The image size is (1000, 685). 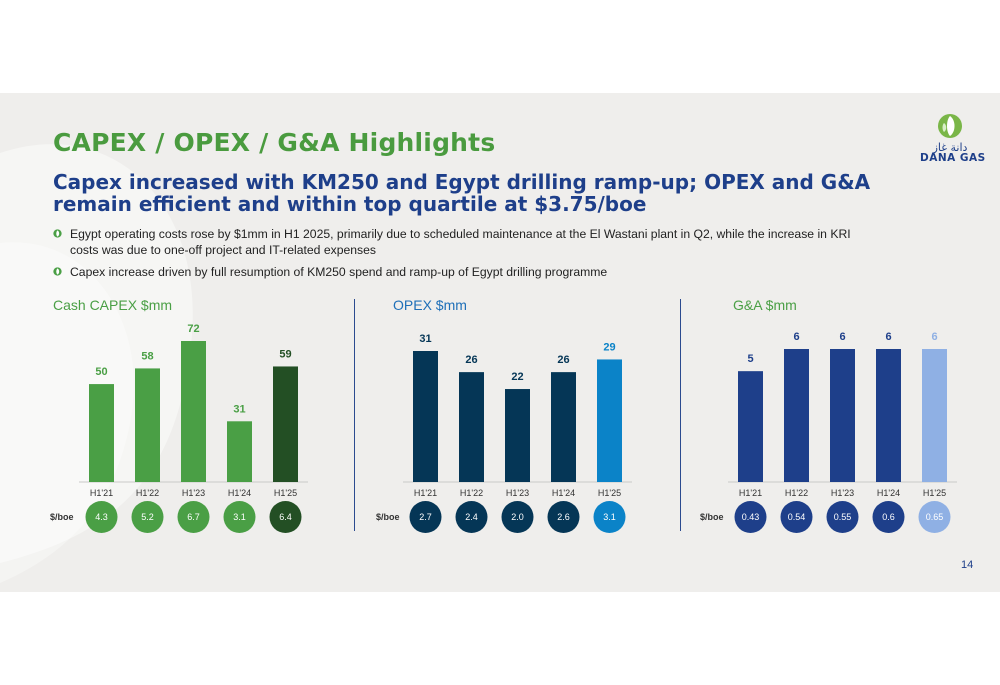 I want to click on per-boe-value: 6.4, so click(x=285, y=517).